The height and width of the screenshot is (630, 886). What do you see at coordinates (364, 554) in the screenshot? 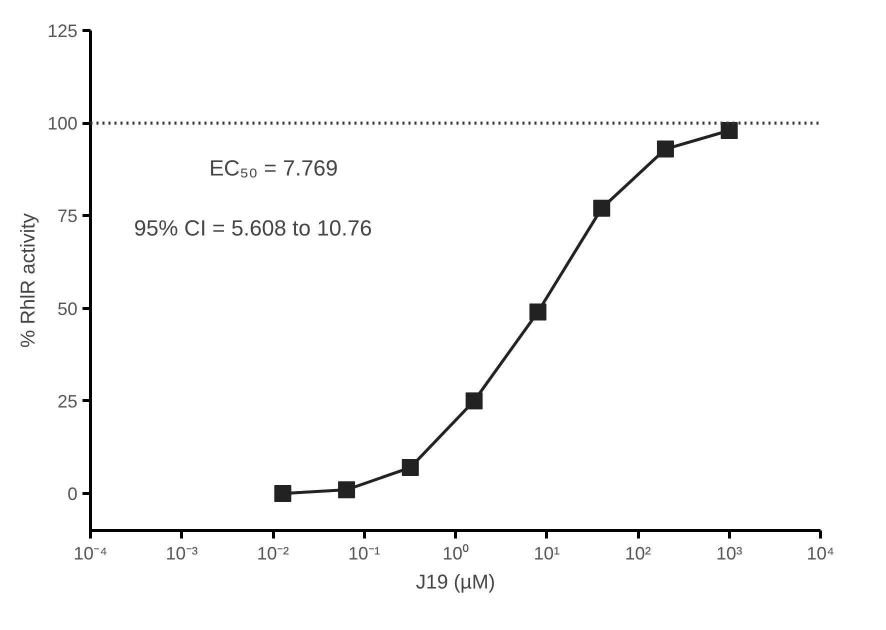
I see `x-tick-label: 10⁻¹` at bounding box center [364, 554].